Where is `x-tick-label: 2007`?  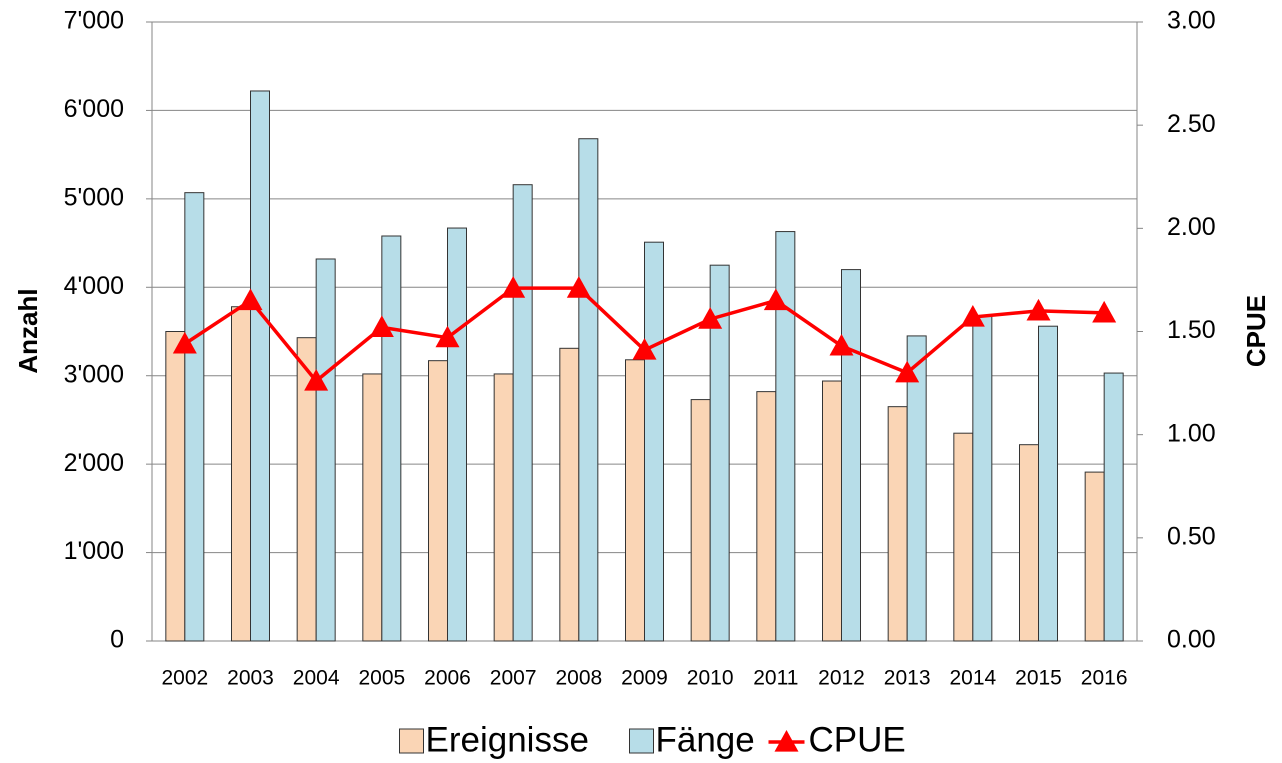
x-tick-label: 2007 is located at coordinates (513, 678).